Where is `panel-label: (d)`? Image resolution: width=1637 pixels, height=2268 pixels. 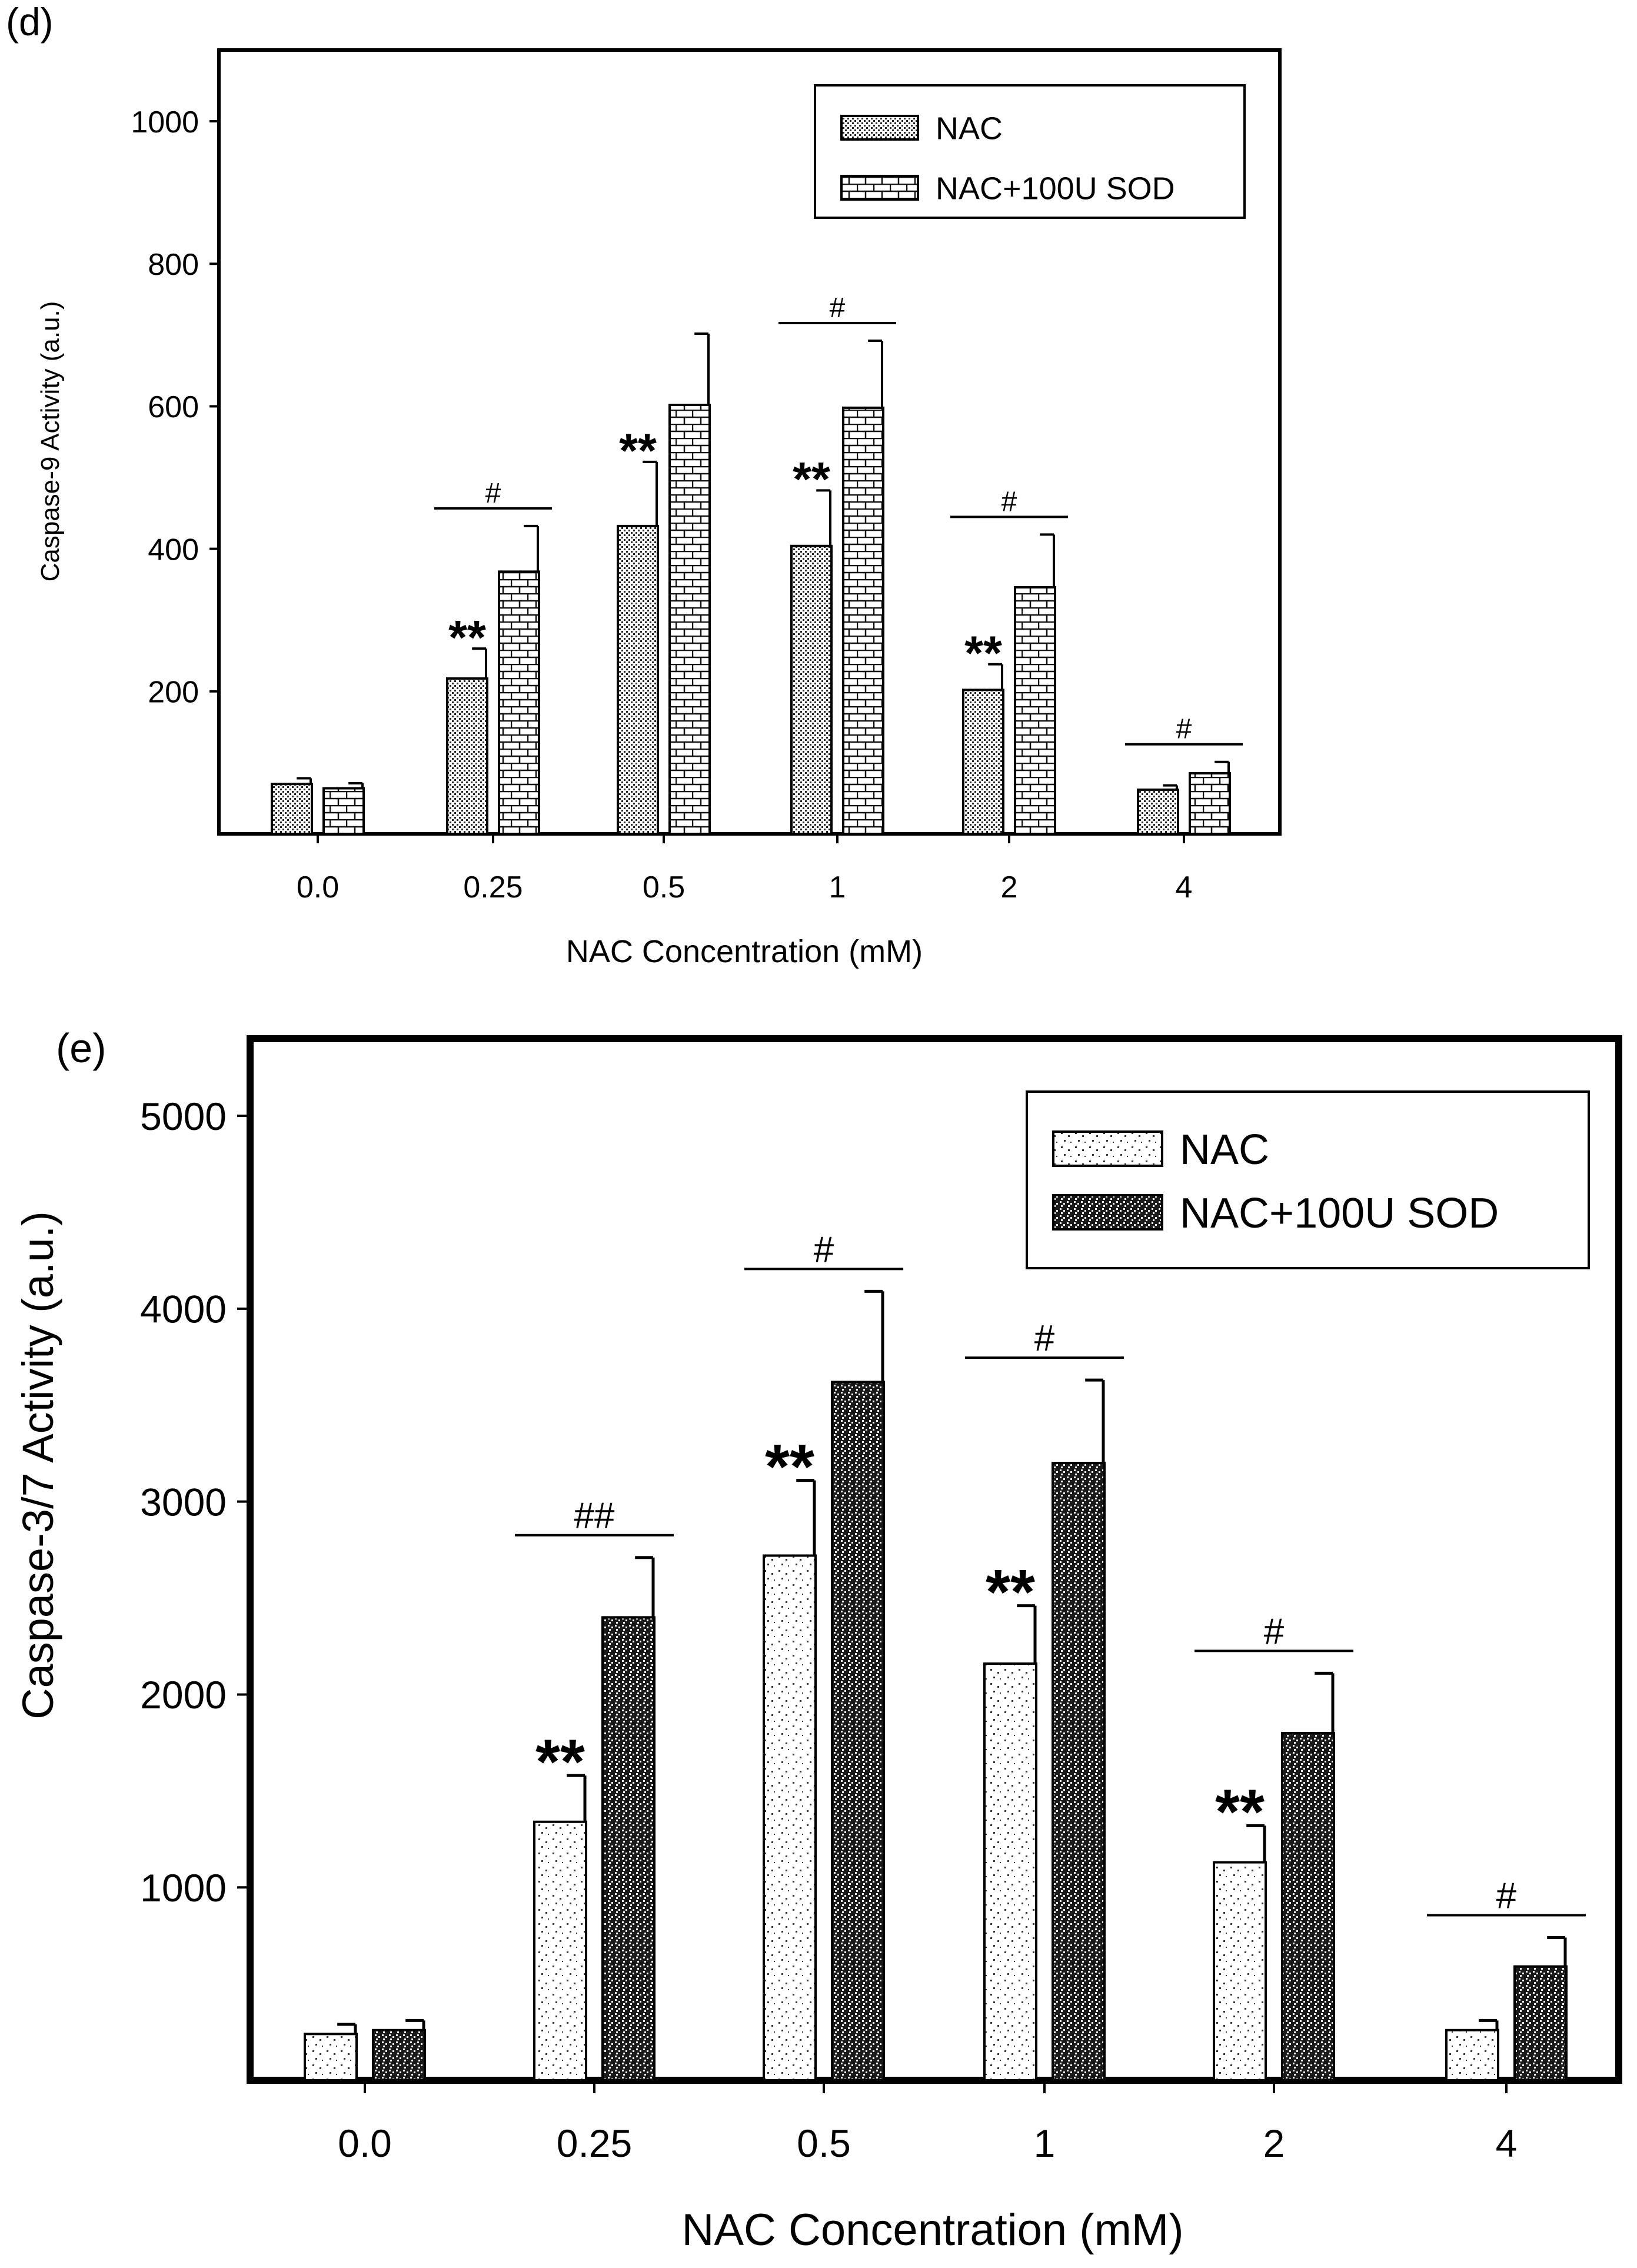
panel-label: (d) is located at coordinates (30, 22).